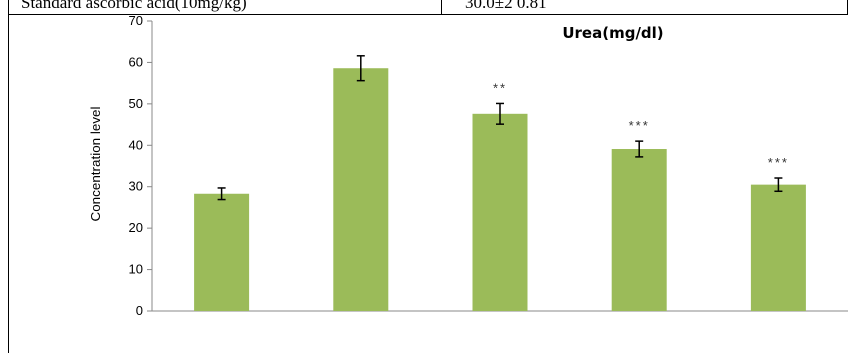 Image resolution: width=859 pixels, height=353 pixels. Describe the element at coordinates (140, 165) in the screenshot. I see `y-axis-ticks: 0 10 20 30 40 50 60 70` at that location.